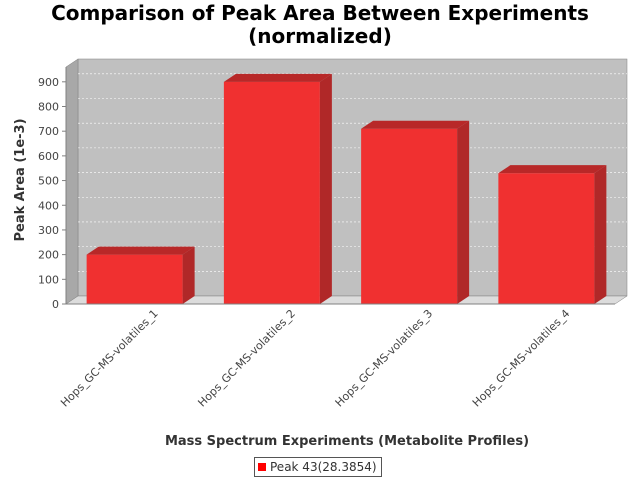 The image size is (640, 480). What do you see at coordinates (48, 82) in the screenshot?
I see `y-tick-label: 900` at bounding box center [48, 82].